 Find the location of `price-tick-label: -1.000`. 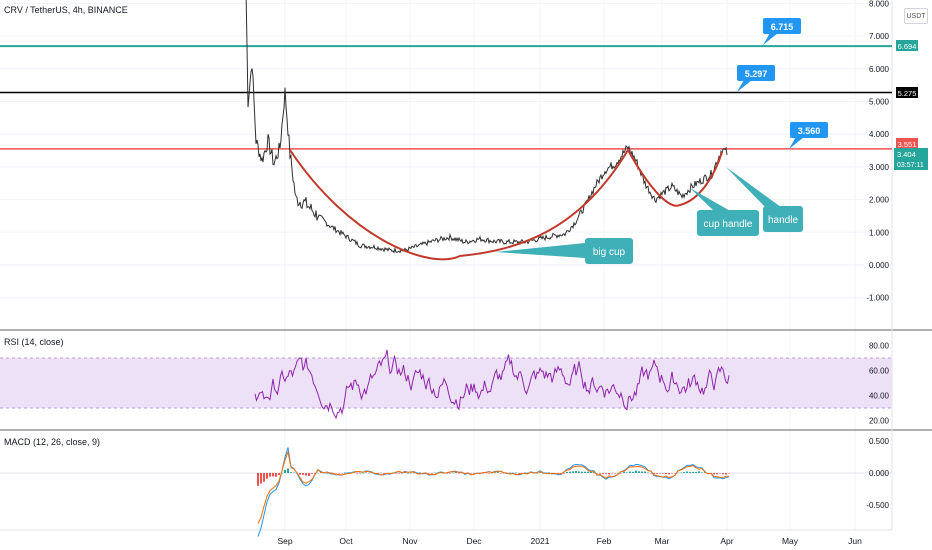

price-tick-label: -1.000 is located at coordinates (877, 298).